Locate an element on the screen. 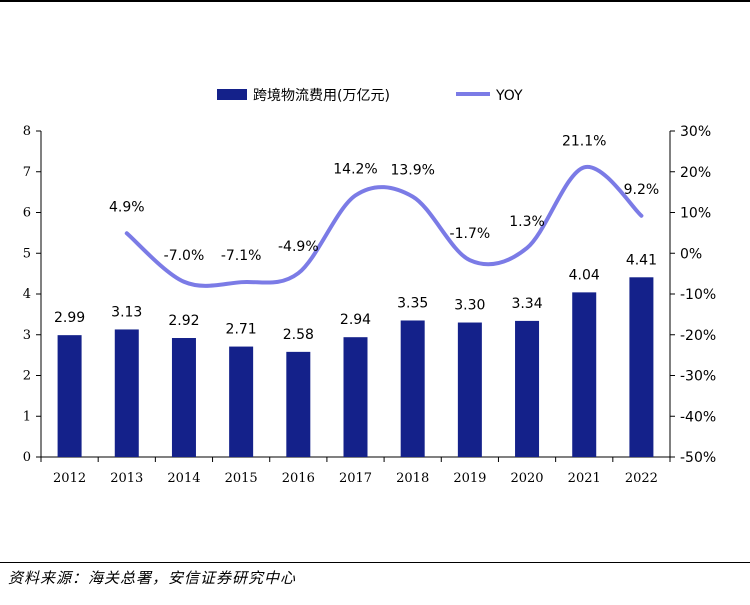  x-tick-label: 2018 is located at coordinates (412, 478).